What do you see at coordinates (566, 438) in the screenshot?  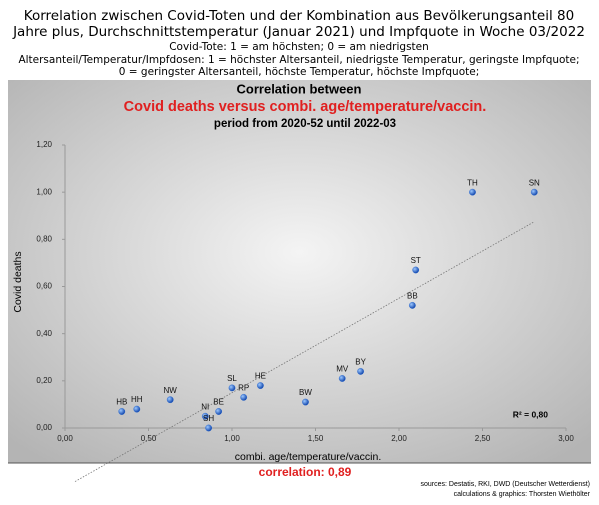 I see `x-tick-label: 3,00` at bounding box center [566, 438].